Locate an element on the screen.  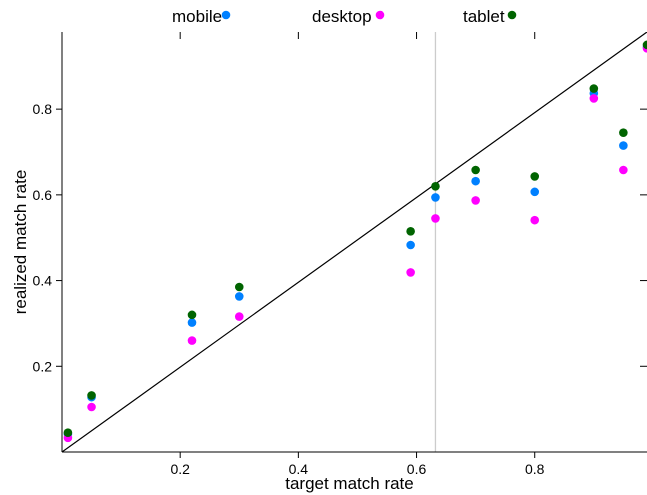
legend-label-mobile: mobile is located at coordinates (197, 16).